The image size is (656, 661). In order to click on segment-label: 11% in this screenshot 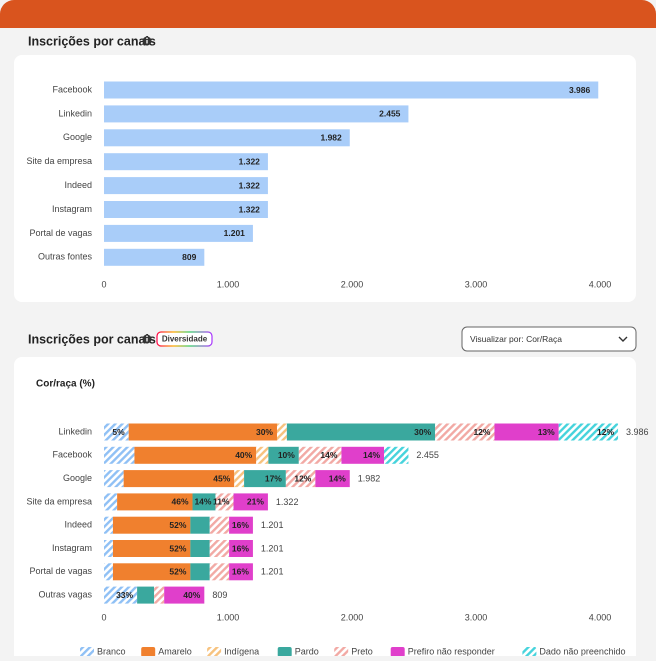, I will do `click(221, 502)`.